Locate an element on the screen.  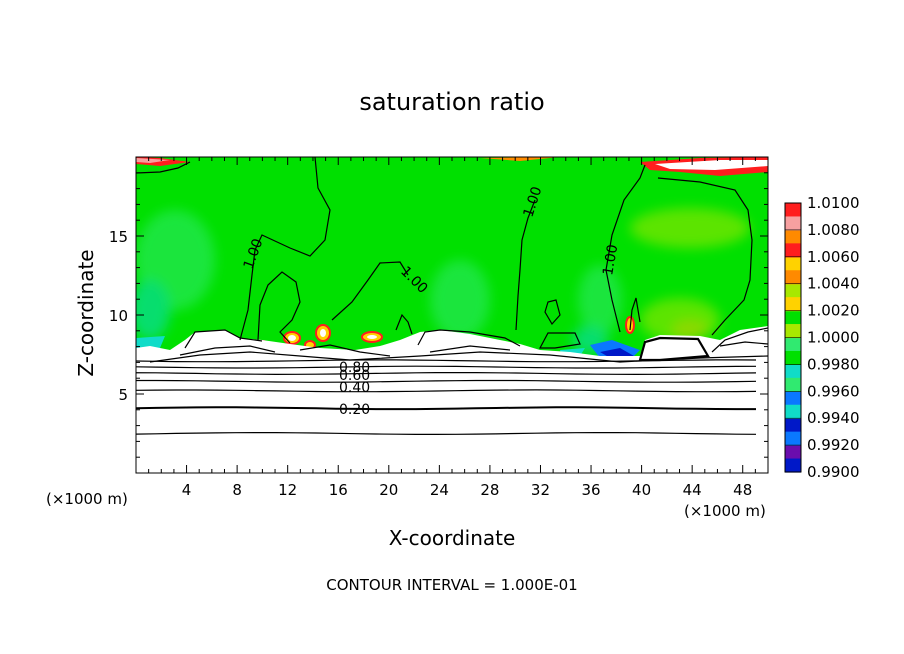
contour-label: 0.20 is located at coordinates (354, 410).